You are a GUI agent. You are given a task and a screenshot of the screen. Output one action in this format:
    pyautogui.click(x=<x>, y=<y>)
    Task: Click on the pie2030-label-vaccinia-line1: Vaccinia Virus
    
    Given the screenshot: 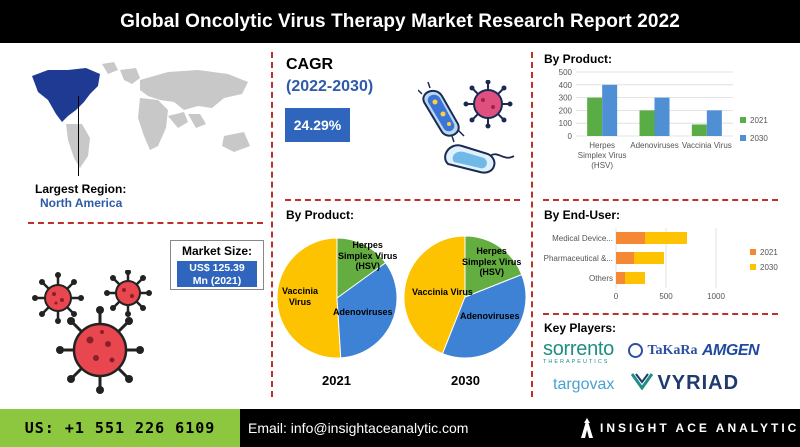 What is the action you would take?
    pyautogui.click(x=442, y=292)
    